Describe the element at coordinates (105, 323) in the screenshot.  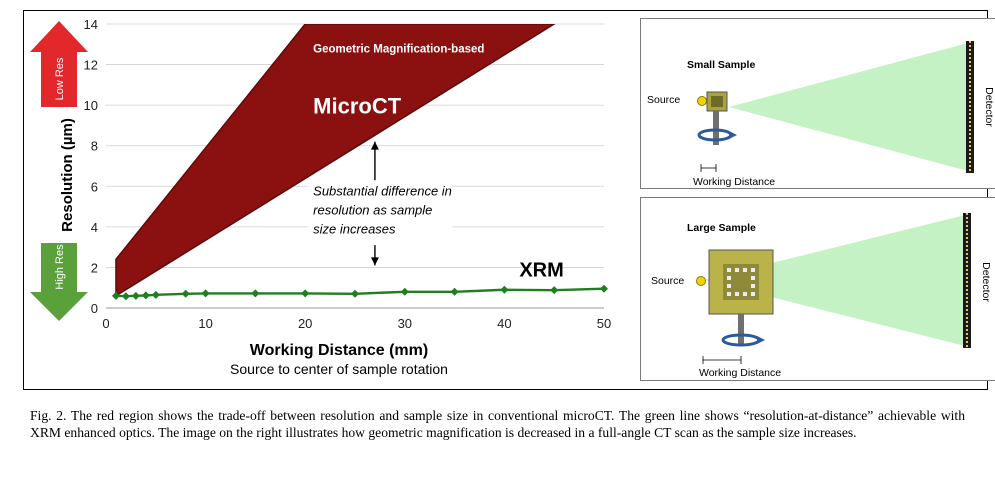
I see `x-tick-label: 0` at that location.